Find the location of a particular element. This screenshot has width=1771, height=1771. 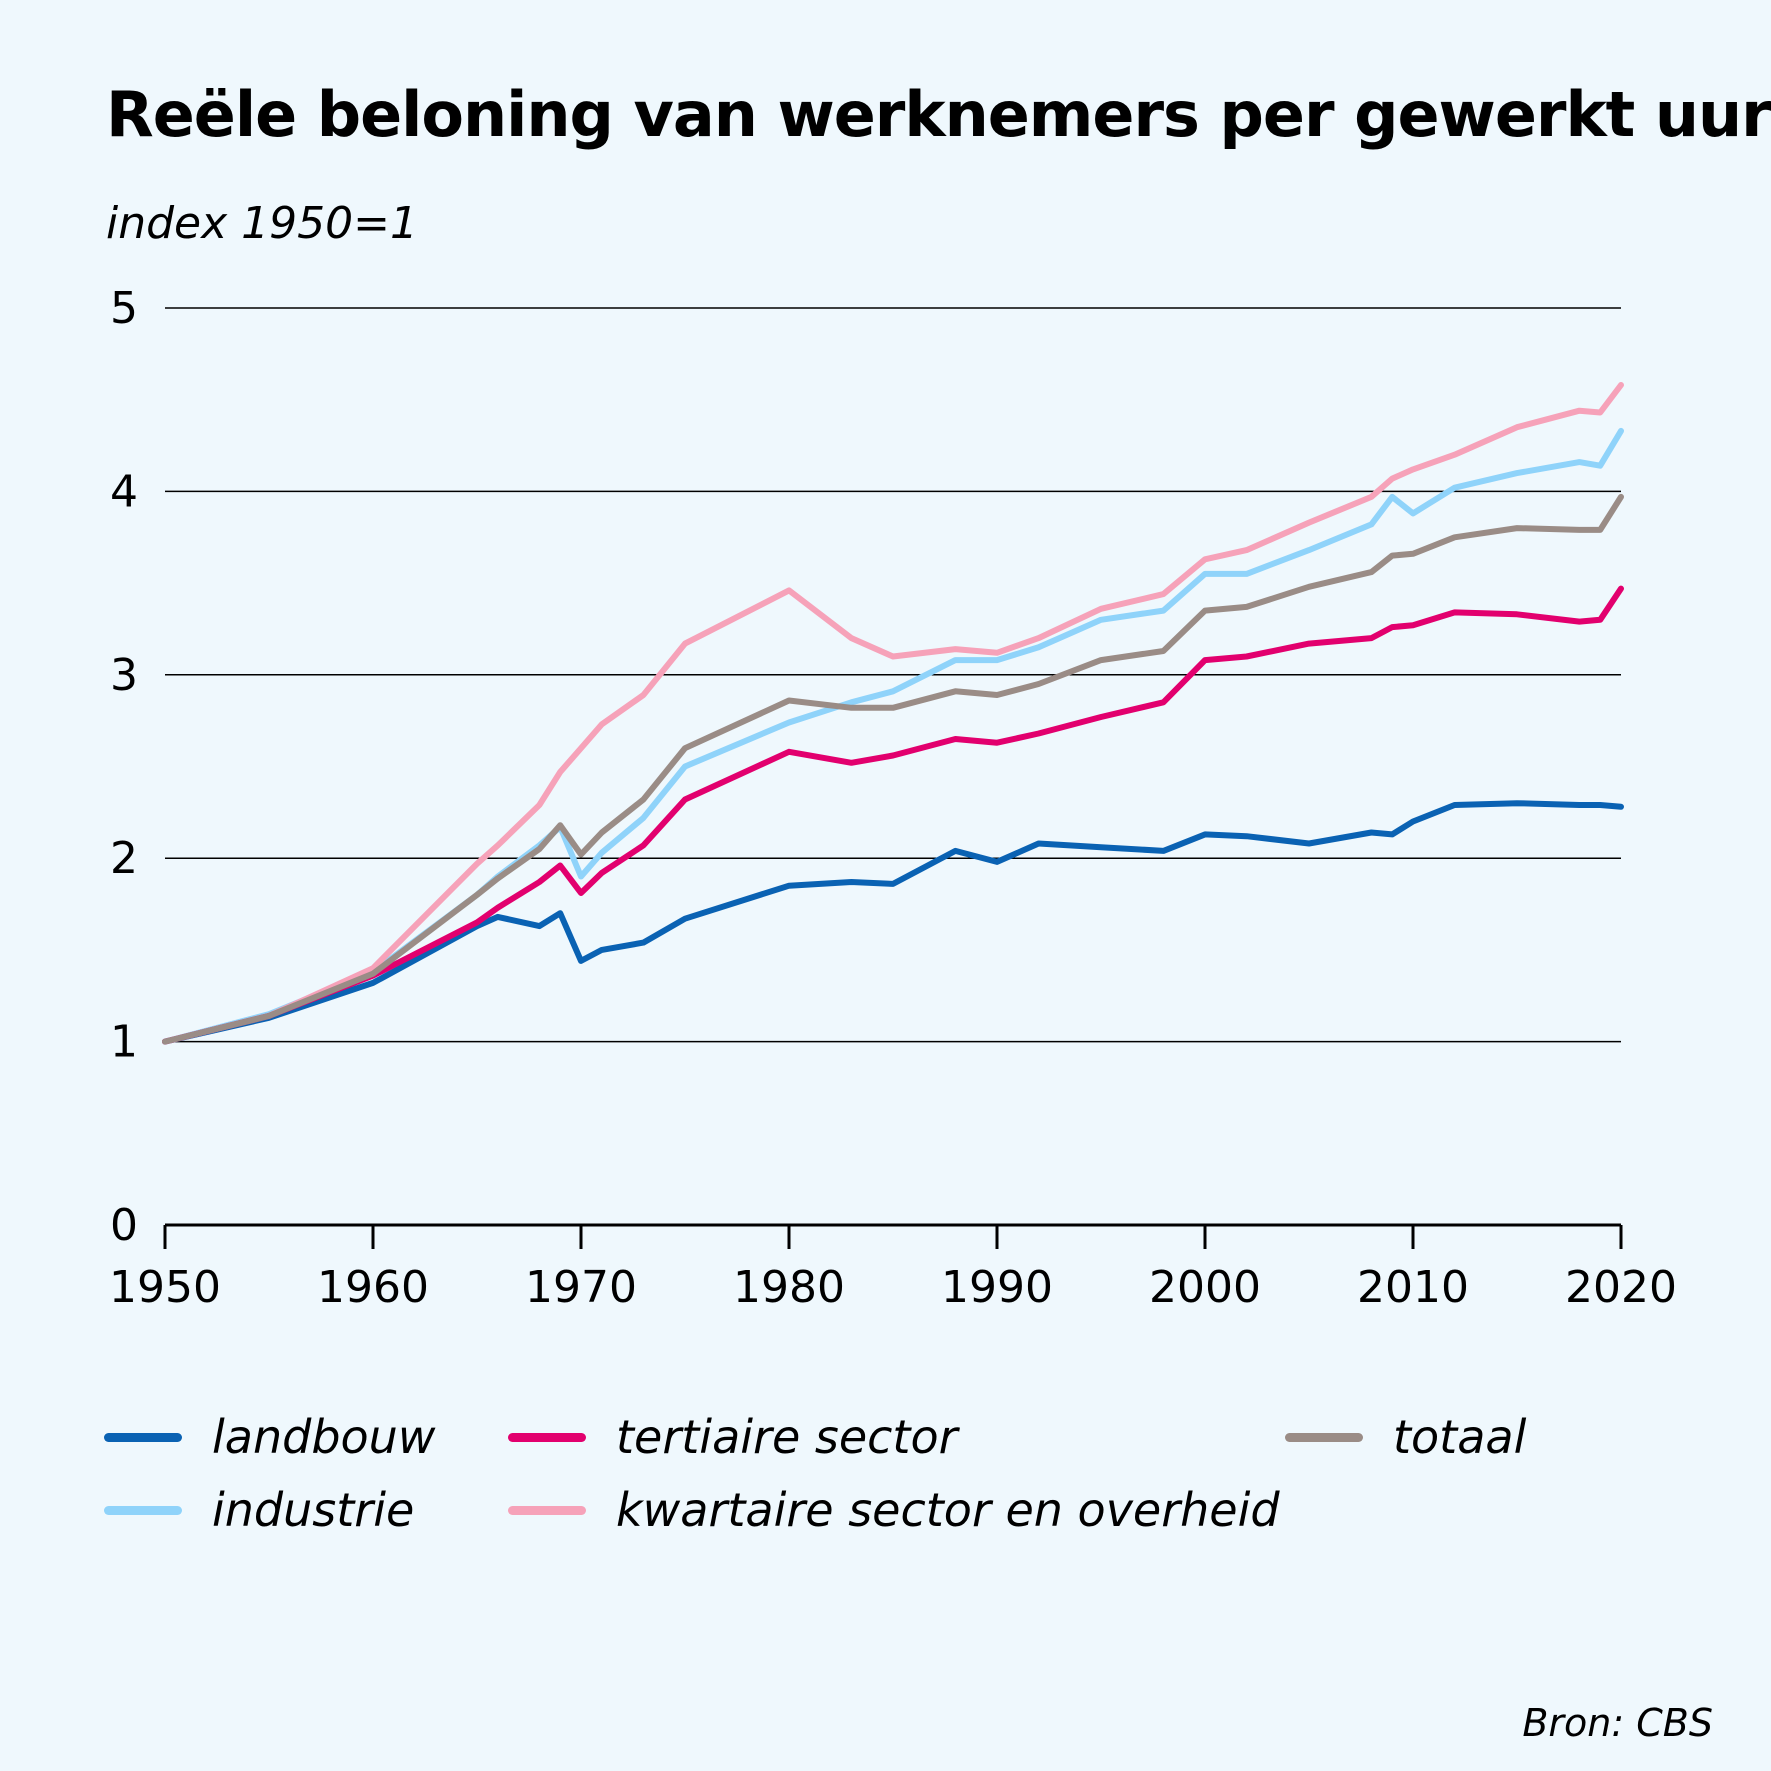

y-tick-label: 5 is located at coordinates (124, 308).